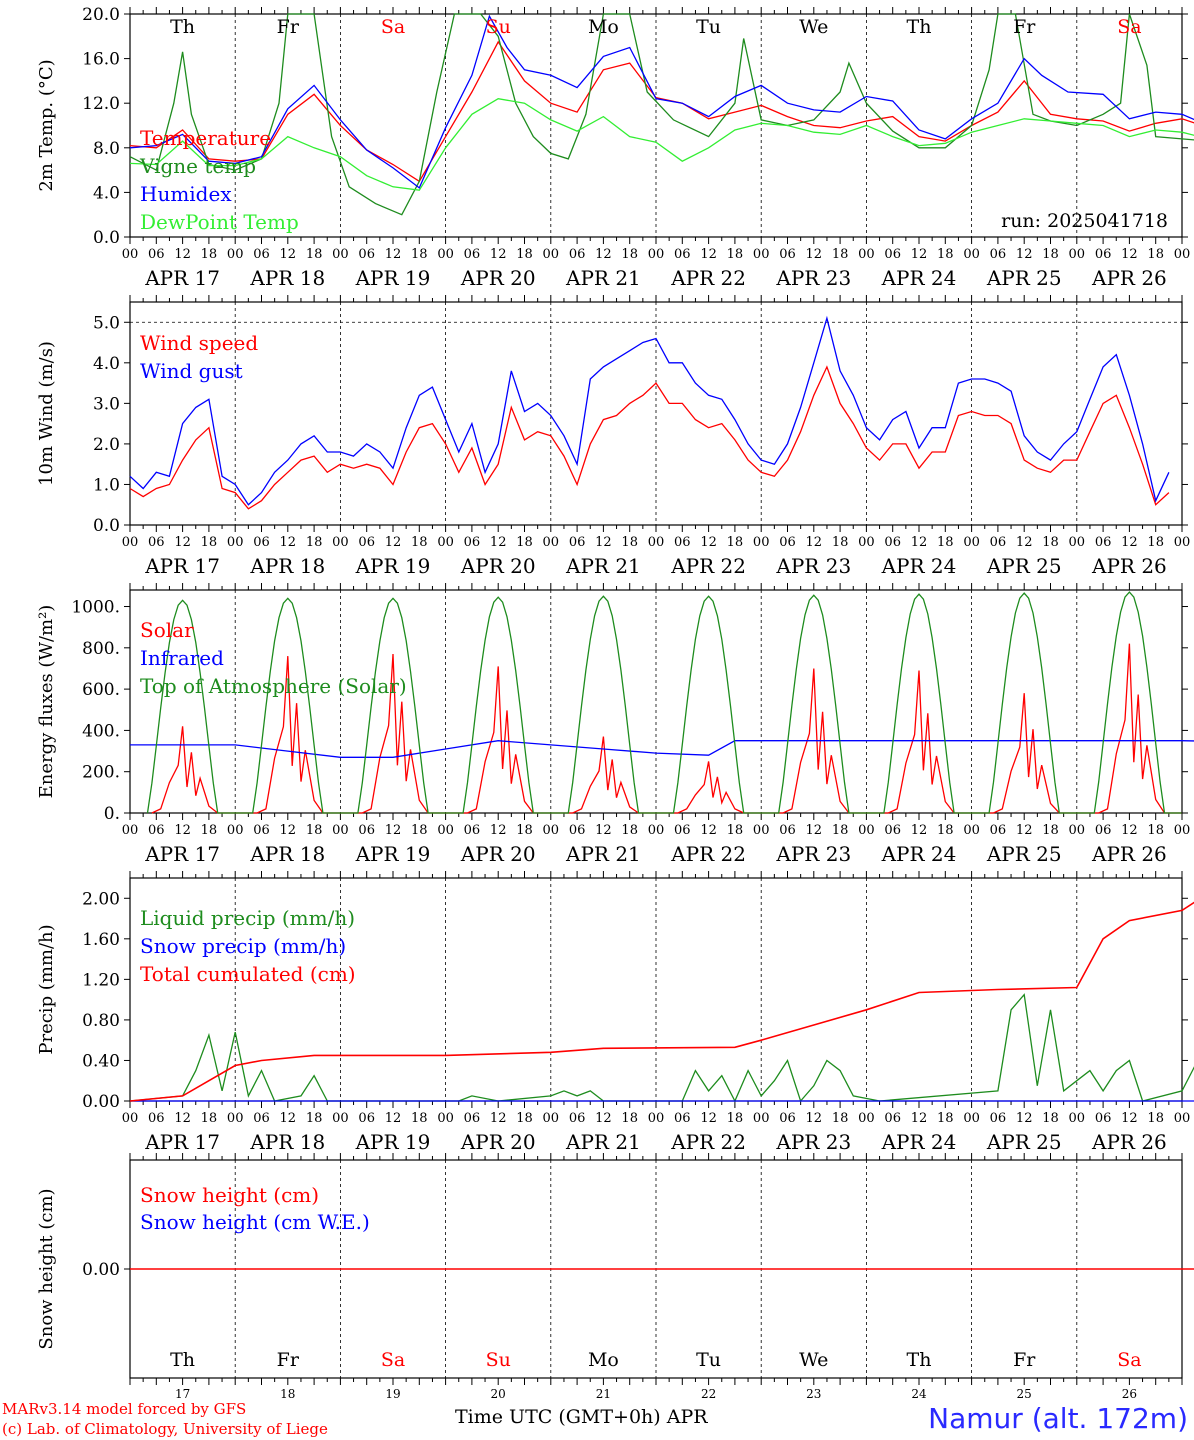 The image size is (1194, 1440). Describe the element at coordinates (229, 1195) in the screenshot. I see `legend-entry: Snow height (cm)` at that location.